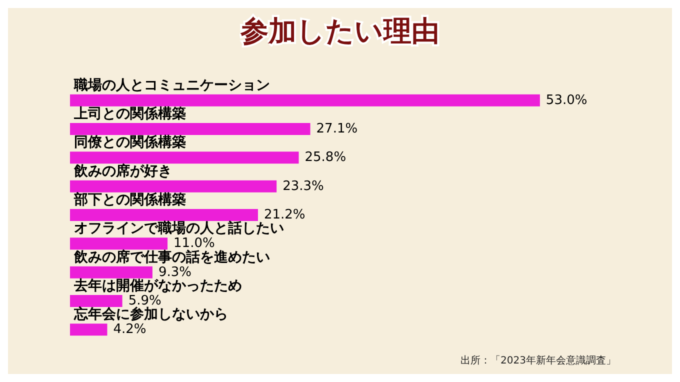 This screenshot has height=382, width=680. Describe the element at coordinates (325, 158) in the screenshot. I see `data-label: 25.8%` at that location.